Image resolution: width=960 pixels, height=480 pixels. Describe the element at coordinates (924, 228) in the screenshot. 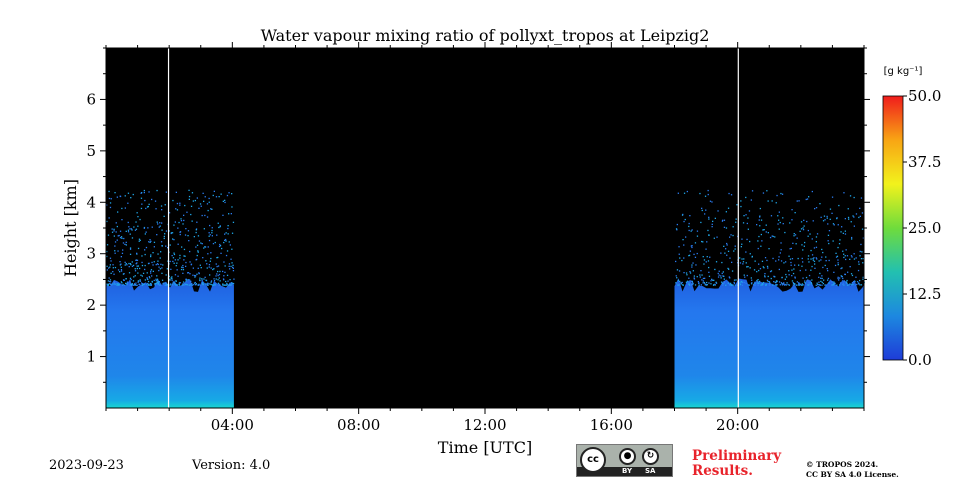

I see `colorbar-tick-label: 25.0` at that location.